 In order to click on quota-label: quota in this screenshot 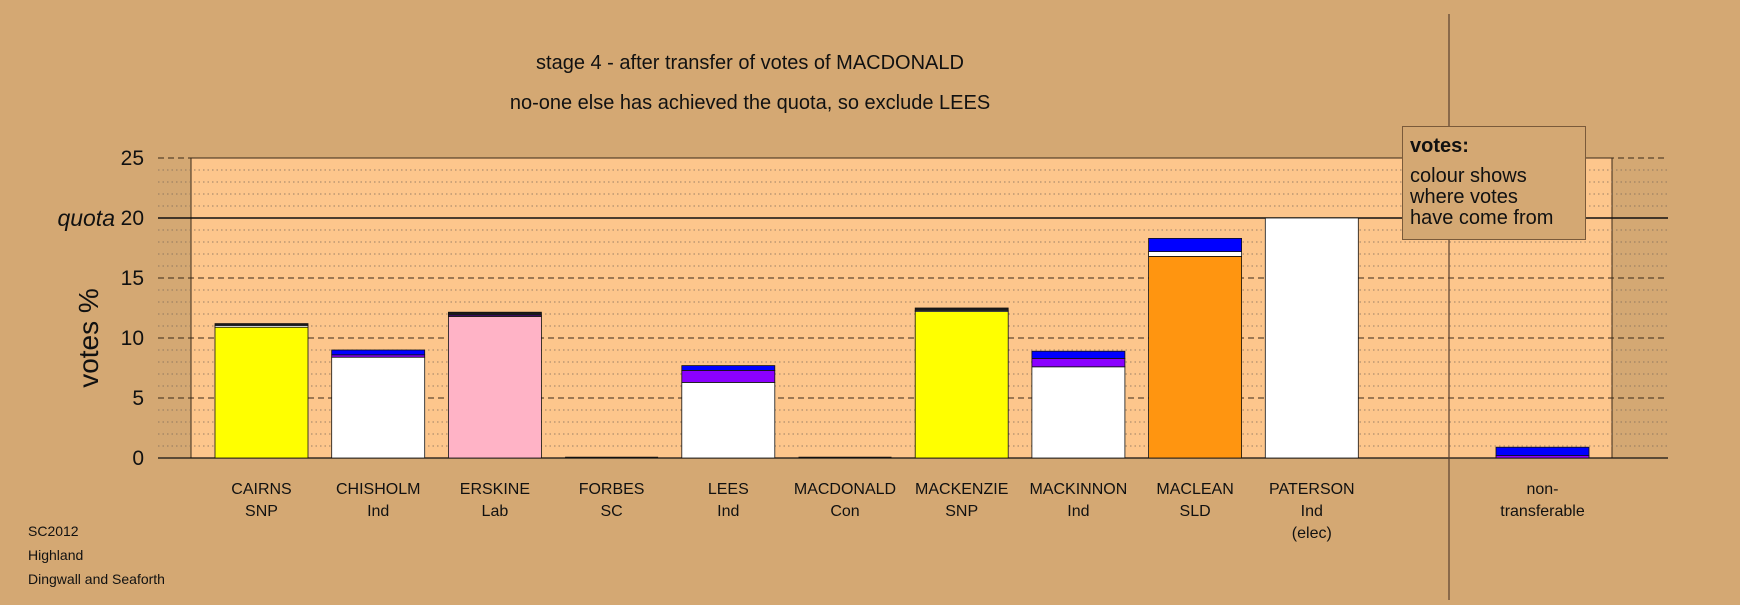, I will do `click(86, 218)`.